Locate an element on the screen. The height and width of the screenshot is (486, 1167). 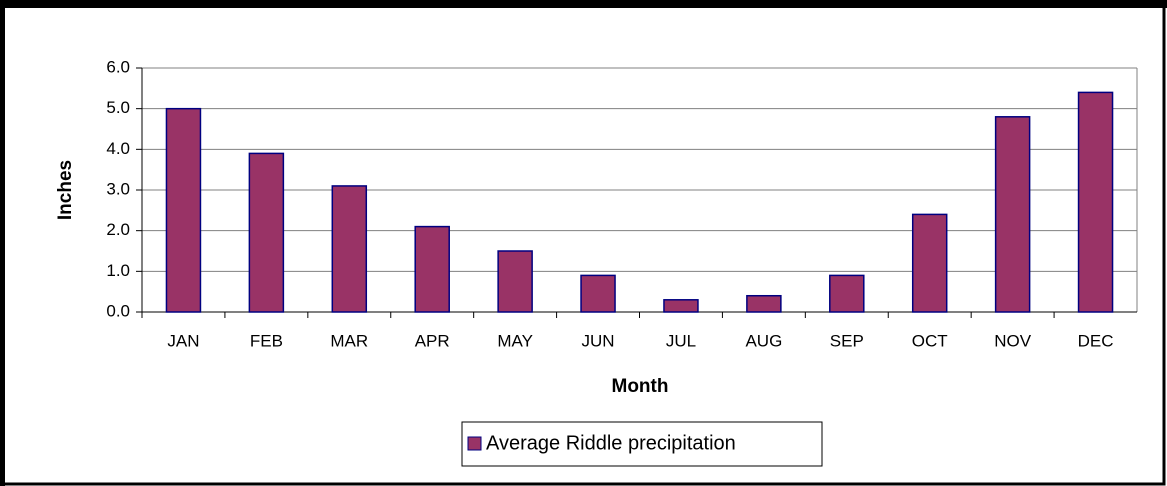
y-tick-label: 0.0 is located at coordinates (118, 310).